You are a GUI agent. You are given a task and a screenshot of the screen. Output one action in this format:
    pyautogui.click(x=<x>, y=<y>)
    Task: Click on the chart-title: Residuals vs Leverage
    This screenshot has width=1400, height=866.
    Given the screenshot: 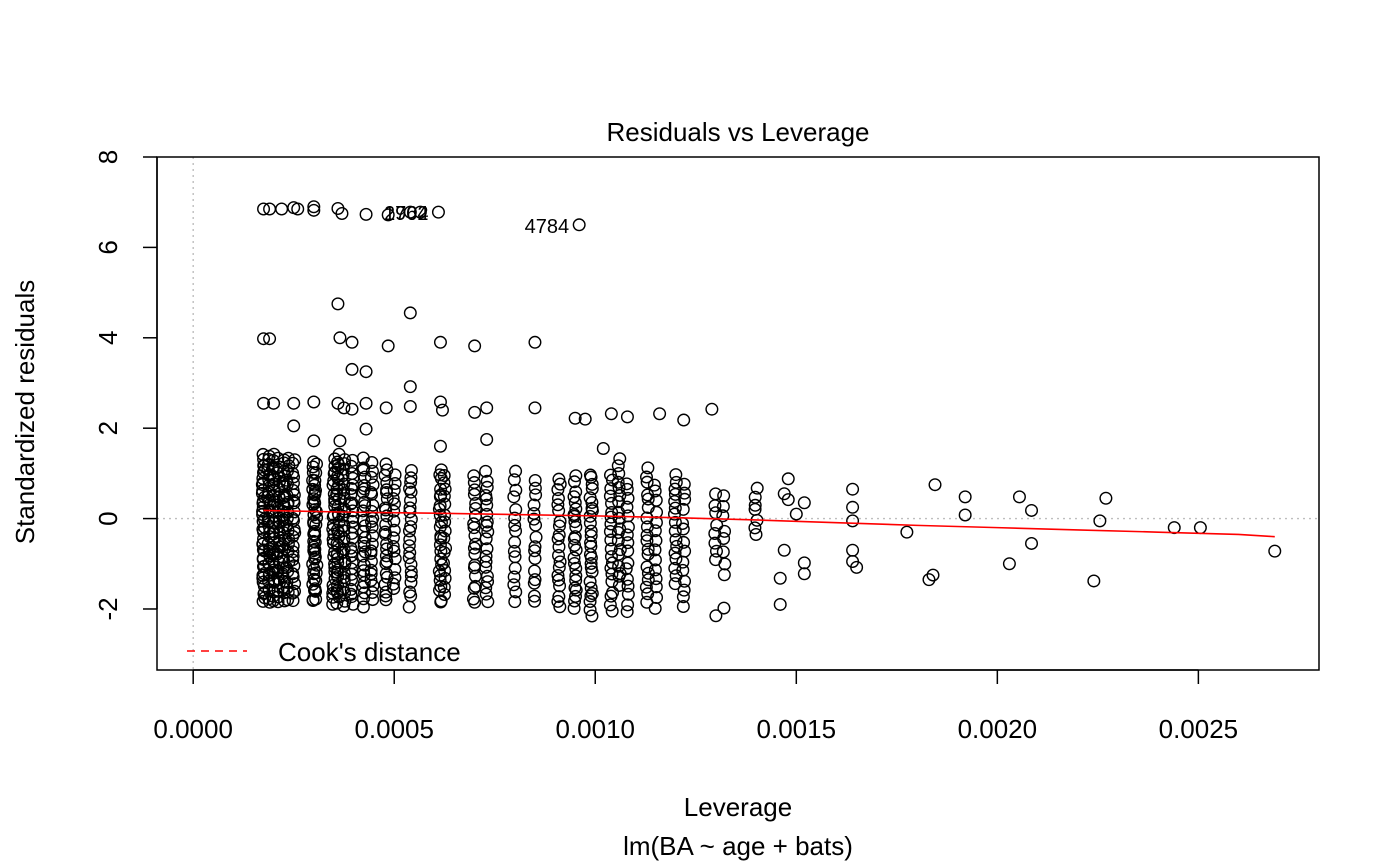 What is the action you would take?
    pyautogui.click(x=737, y=132)
    